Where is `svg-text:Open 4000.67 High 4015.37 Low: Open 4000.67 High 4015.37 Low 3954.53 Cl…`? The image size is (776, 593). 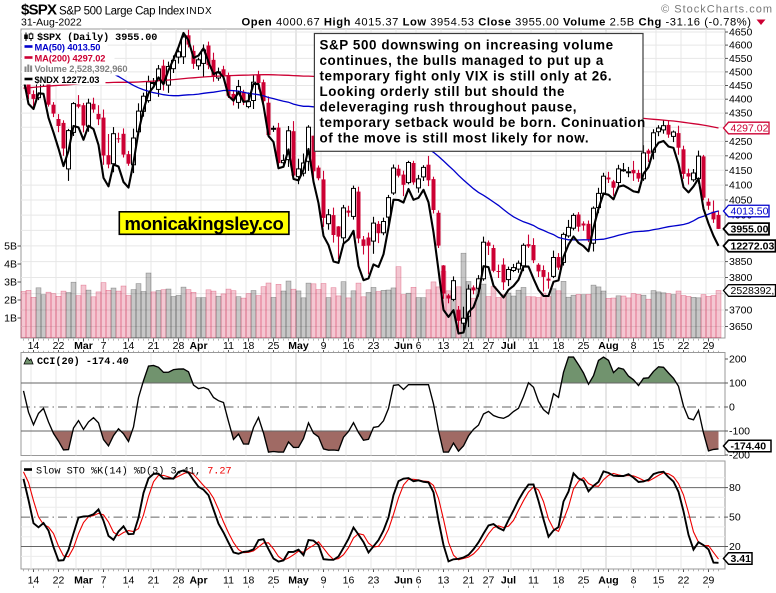 svg-text:Open 4000.67 High 4015.37 Low: Open 4000.67 High 4015.37 Low 3954.53 Cl… is located at coordinates (497, 23).